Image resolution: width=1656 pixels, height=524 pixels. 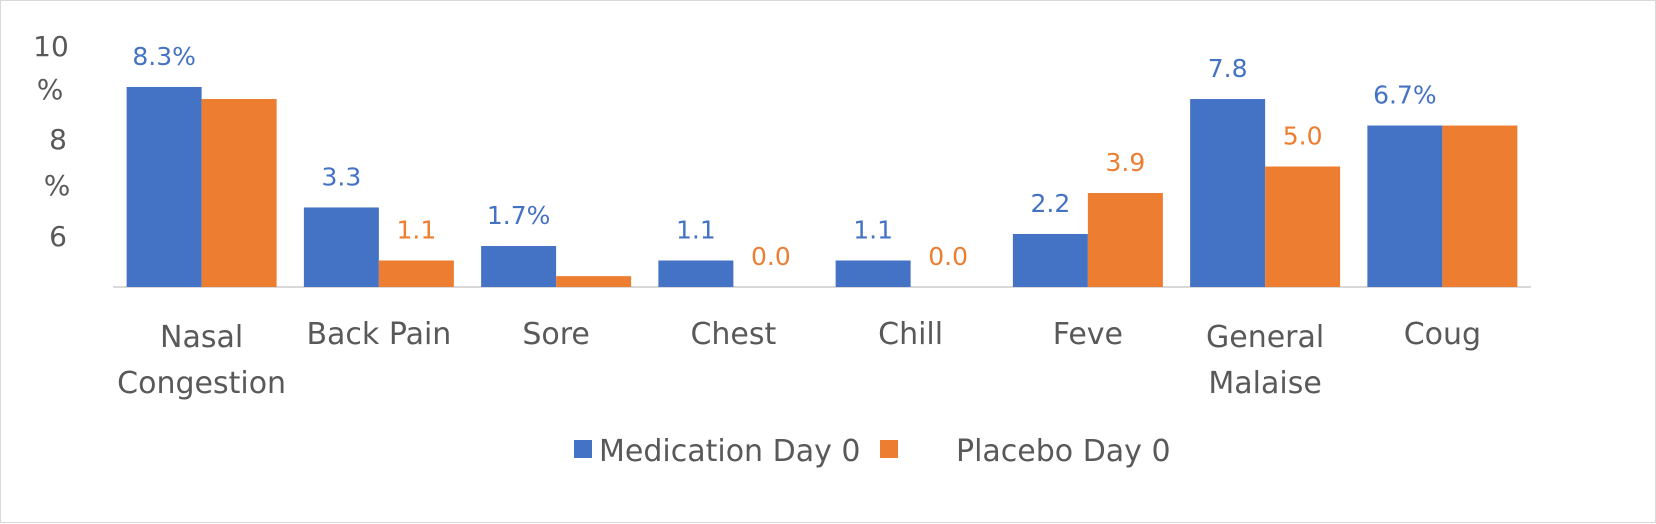 I want to click on category-label: Chest, so click(x=733, y=334).